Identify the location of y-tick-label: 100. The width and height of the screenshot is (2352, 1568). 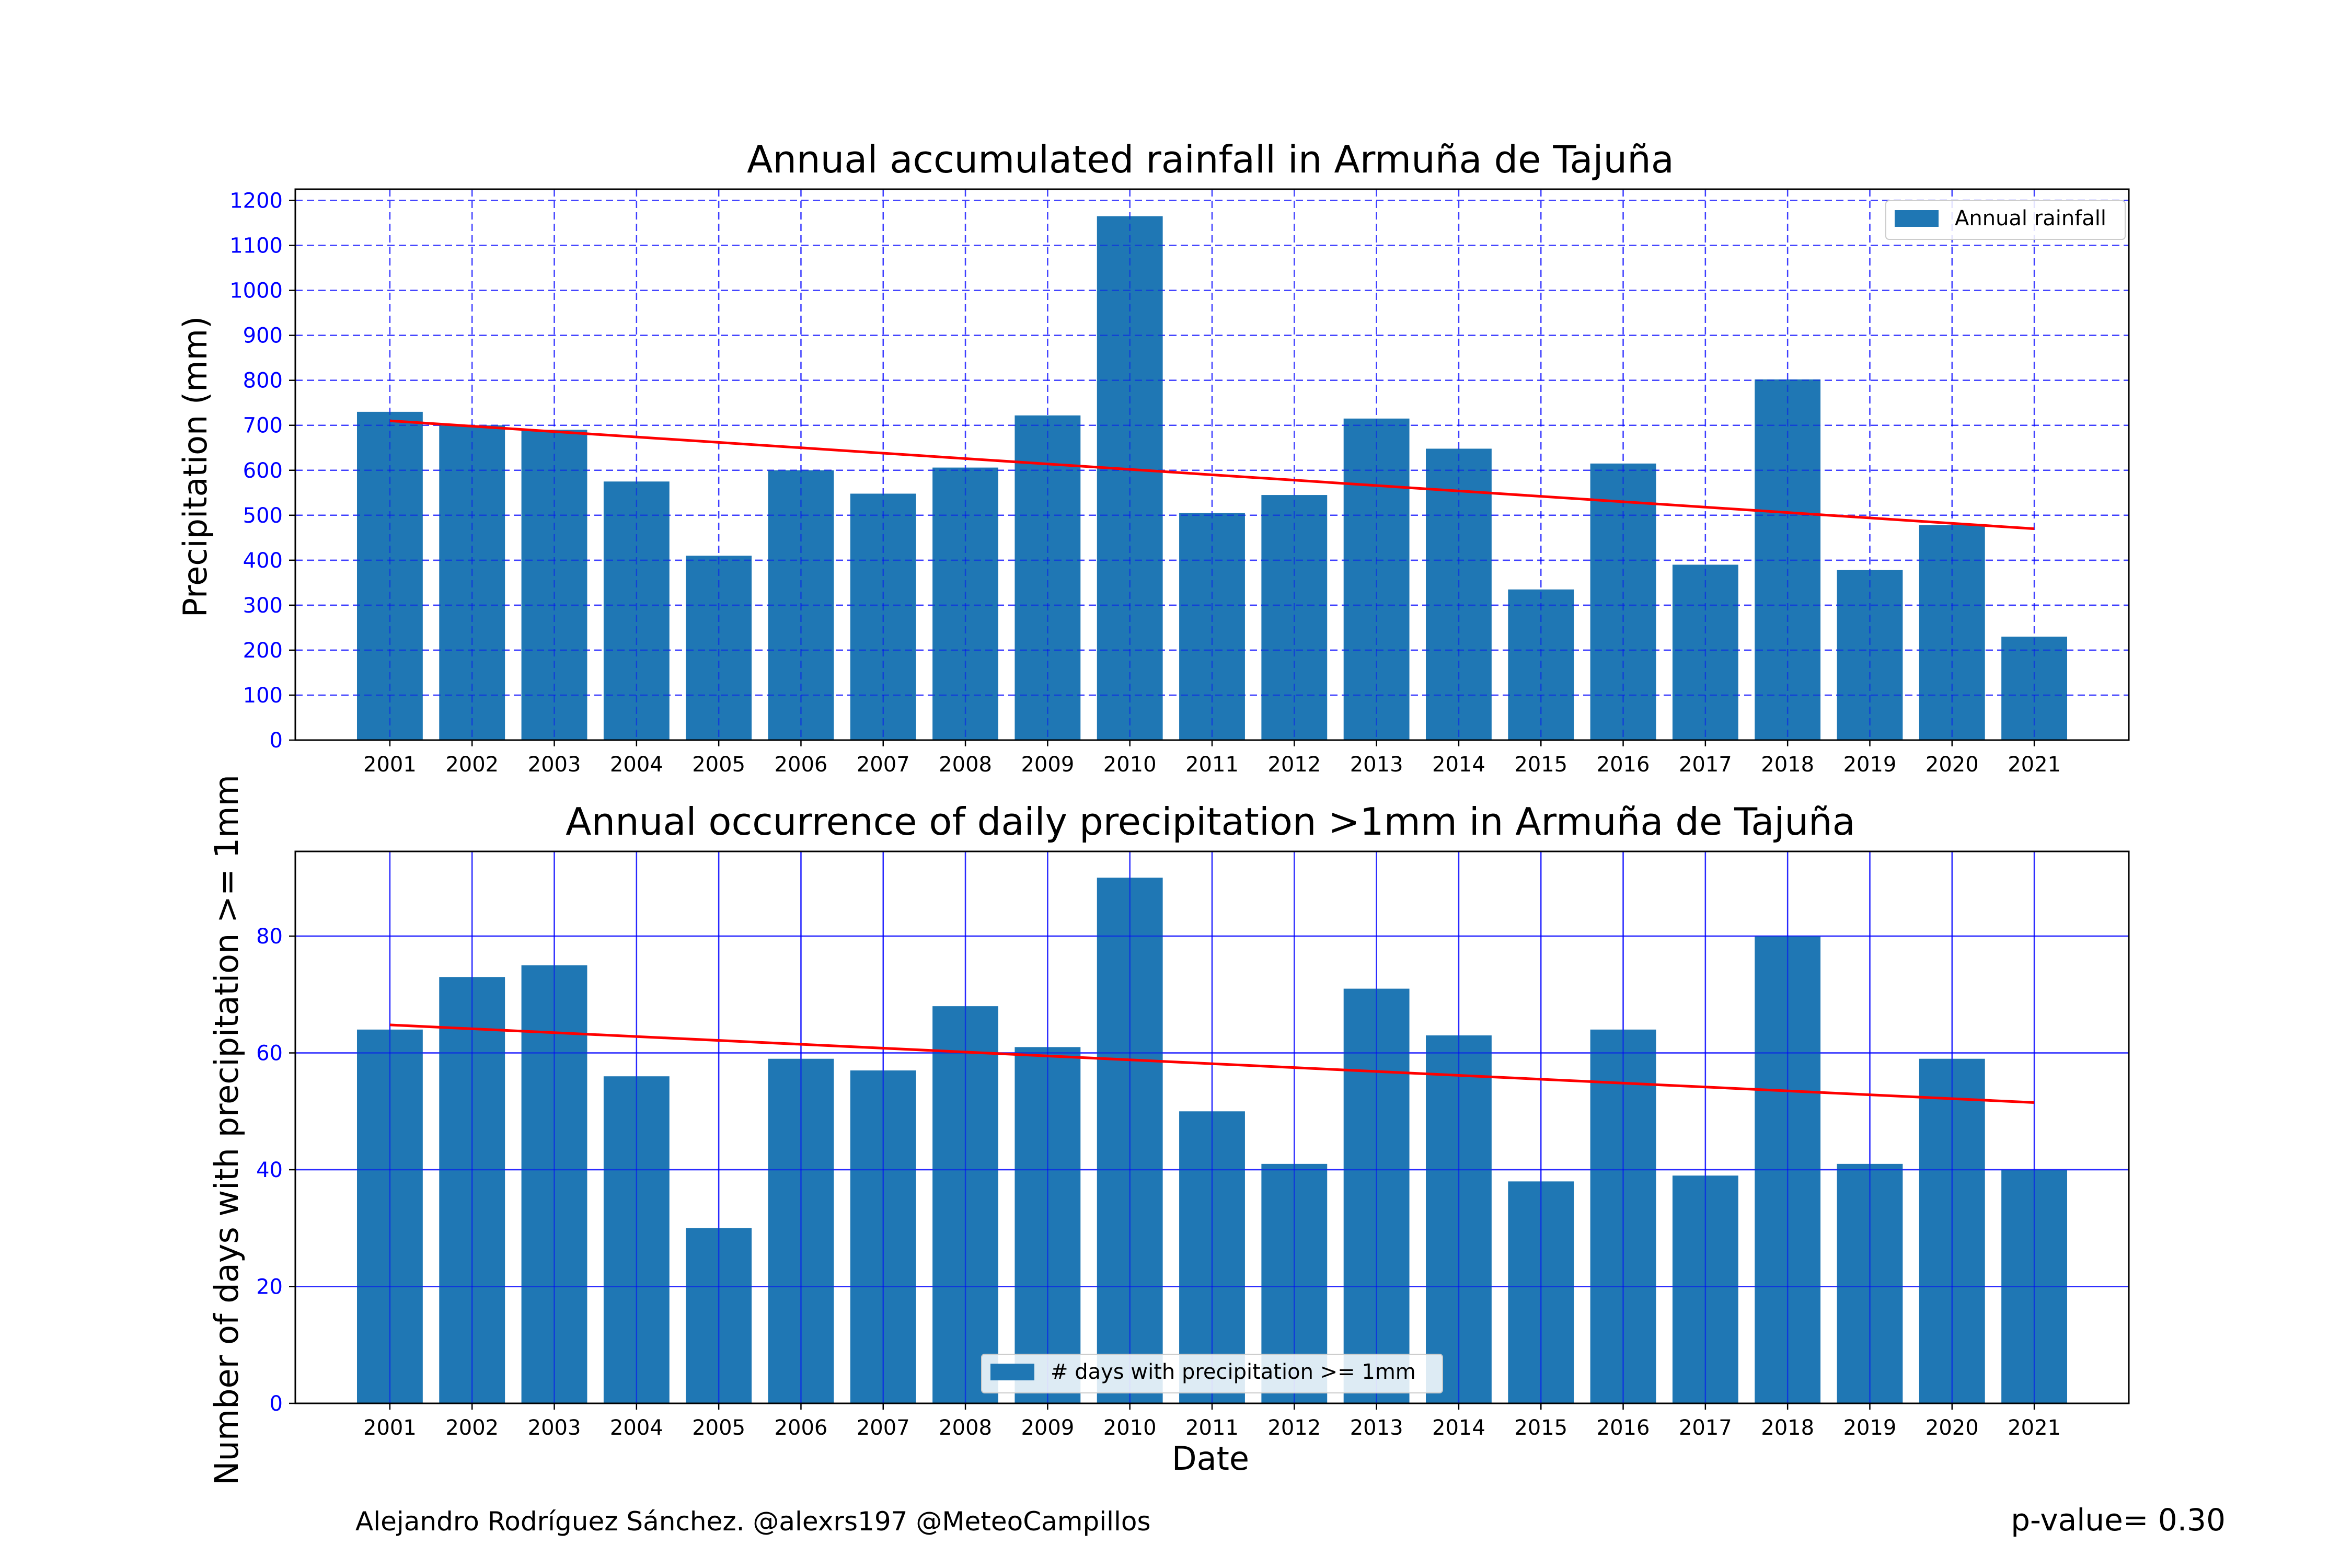
(263, 696).